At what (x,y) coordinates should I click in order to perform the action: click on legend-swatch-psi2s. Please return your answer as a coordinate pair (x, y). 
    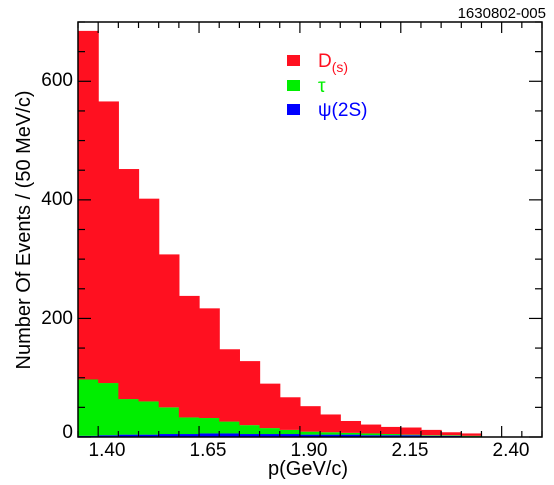
    Looking at the image, I should click on (293, 109).